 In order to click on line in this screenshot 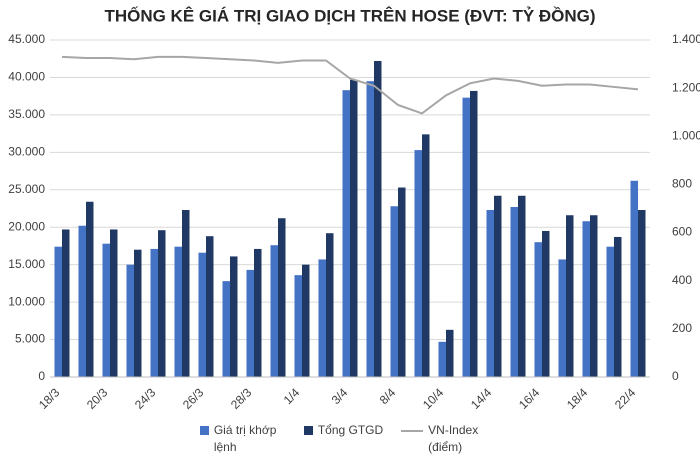, I will do `click(350, 85)`.